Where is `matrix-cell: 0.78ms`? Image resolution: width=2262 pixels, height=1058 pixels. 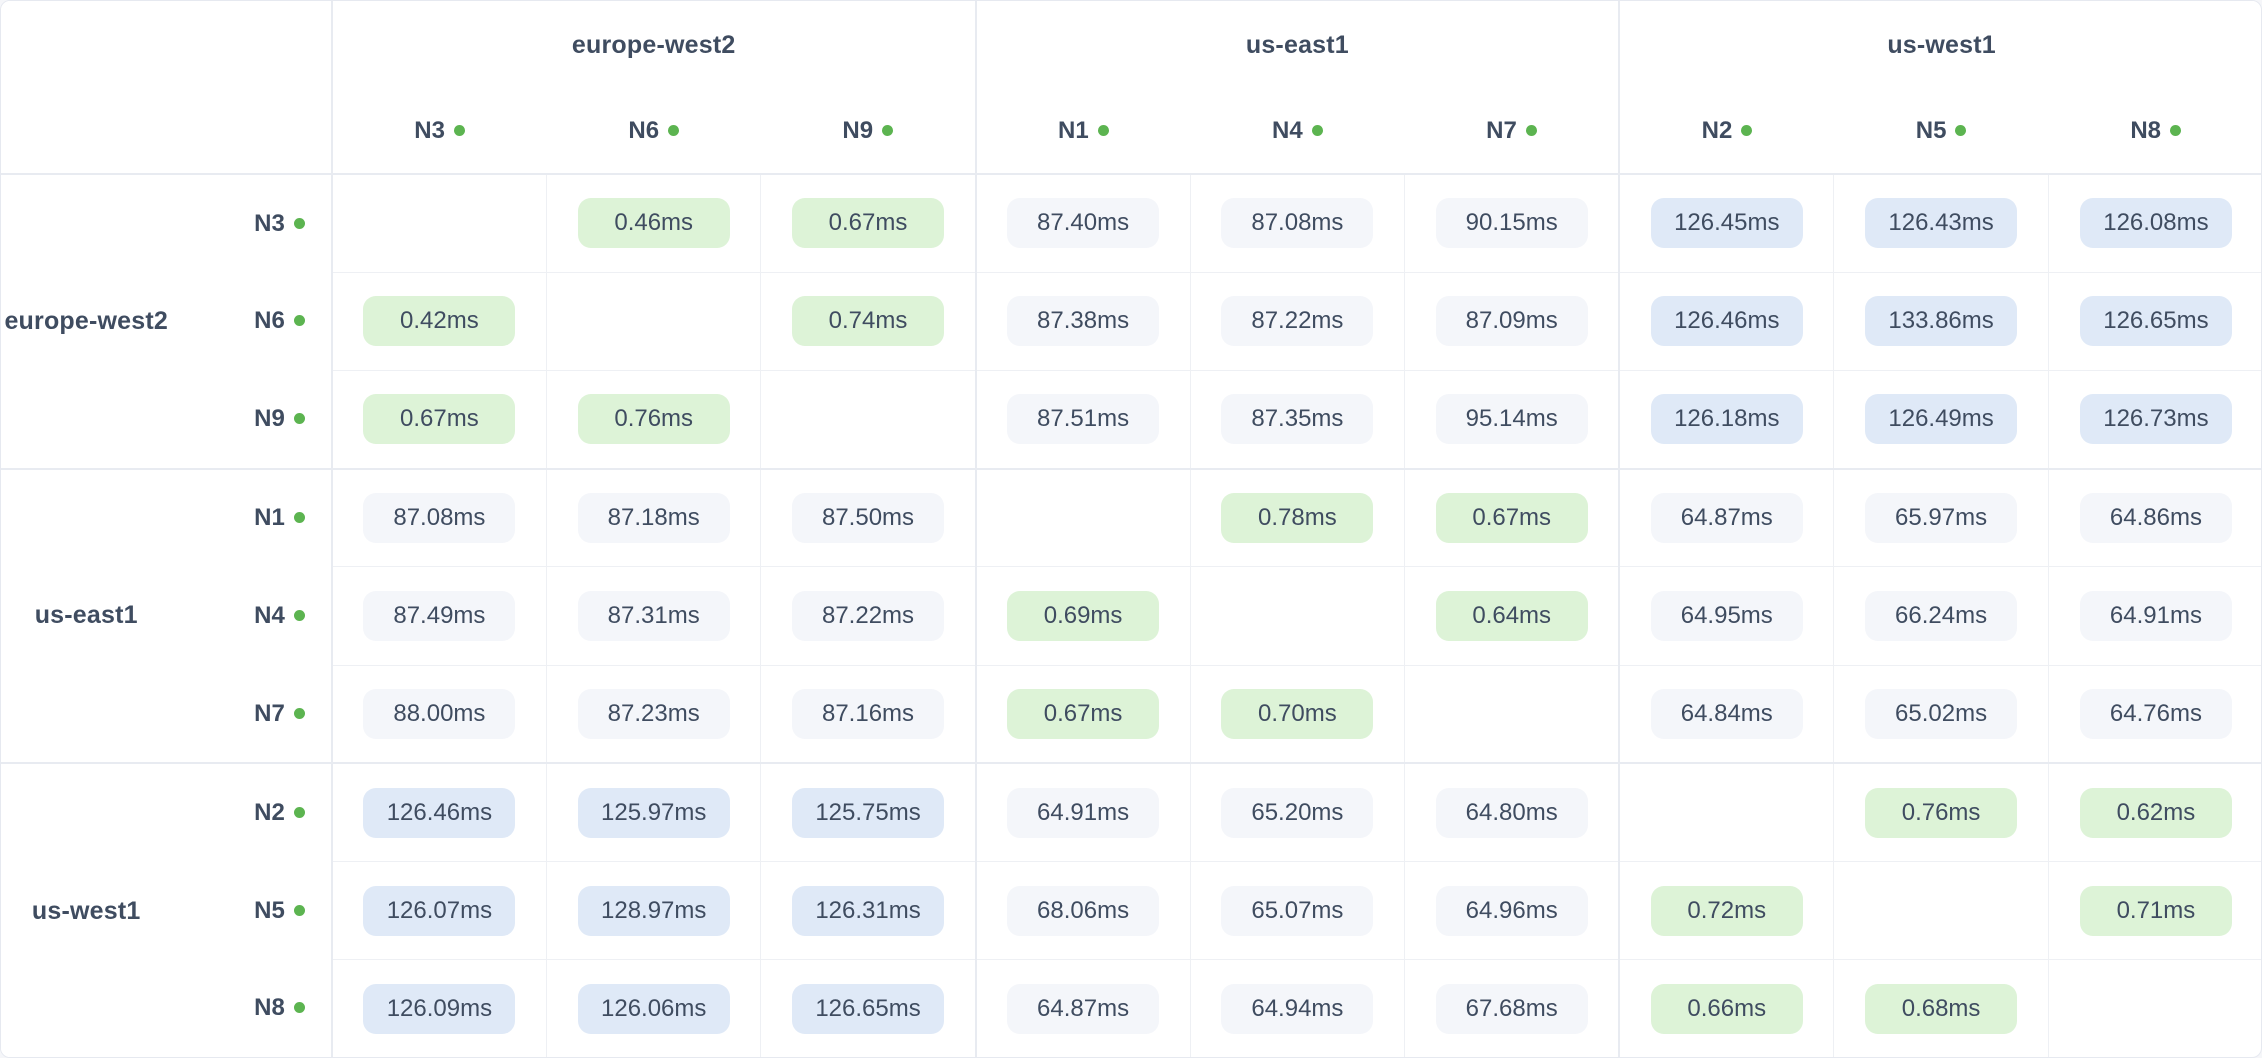
matrix-cell: 0.78ms is located at coordinates (1298, 517).